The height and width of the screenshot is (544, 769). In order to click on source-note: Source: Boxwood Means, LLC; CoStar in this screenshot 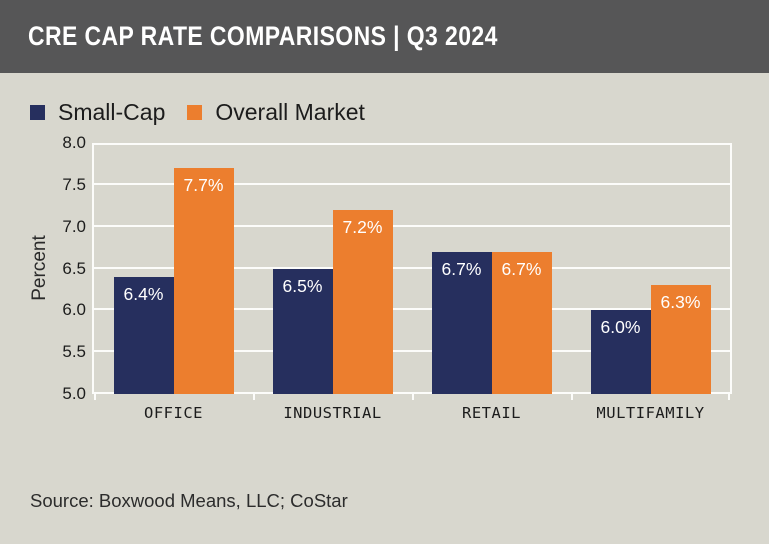, I will do `click(189, 500)`.